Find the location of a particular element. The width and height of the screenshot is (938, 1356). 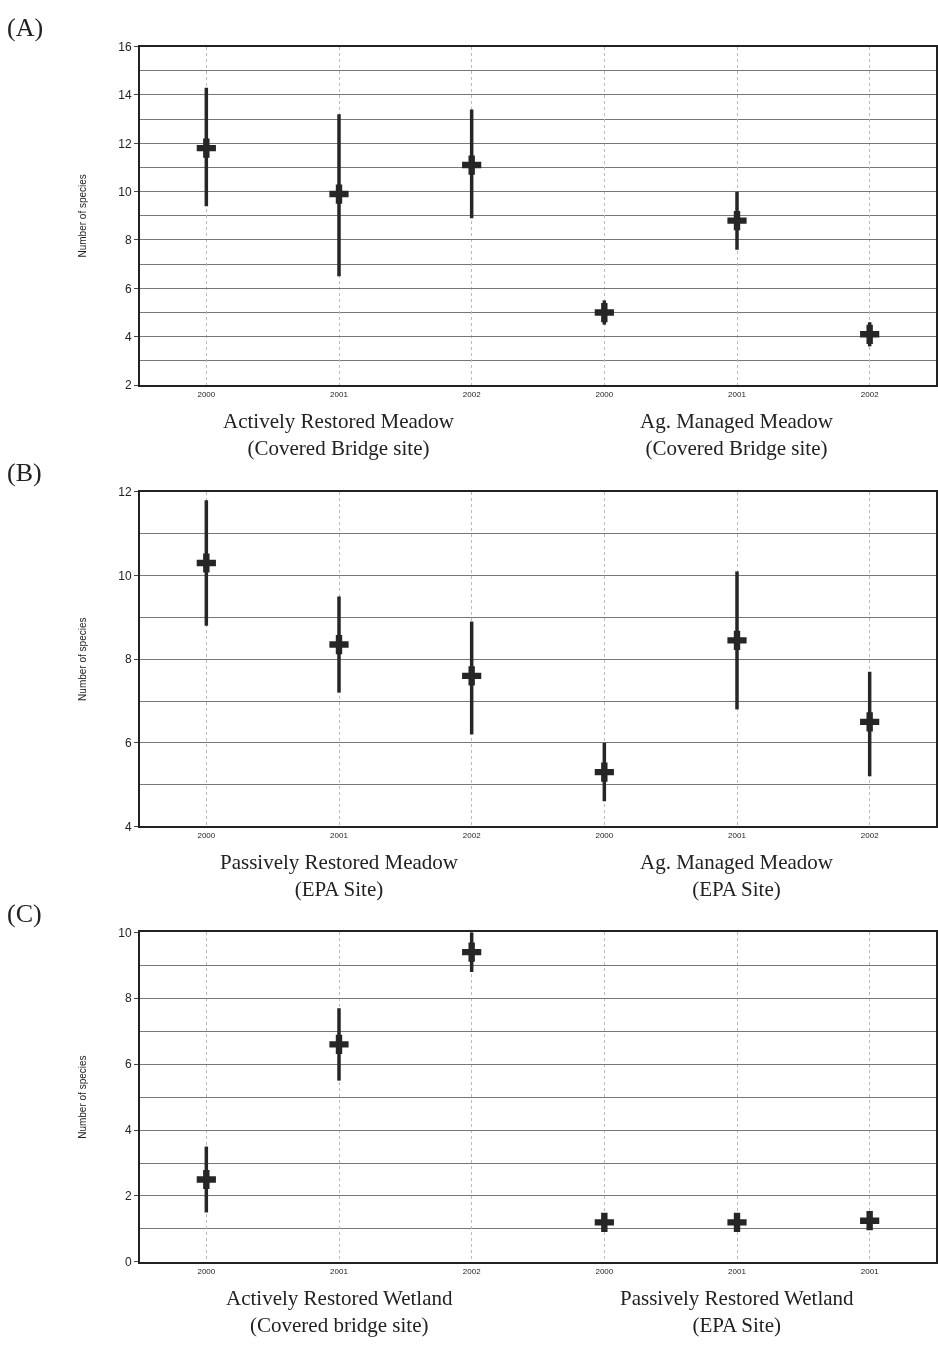

text: Actively Restored Meadow (Covered Bridge site) is located at coordinates (339, 435).